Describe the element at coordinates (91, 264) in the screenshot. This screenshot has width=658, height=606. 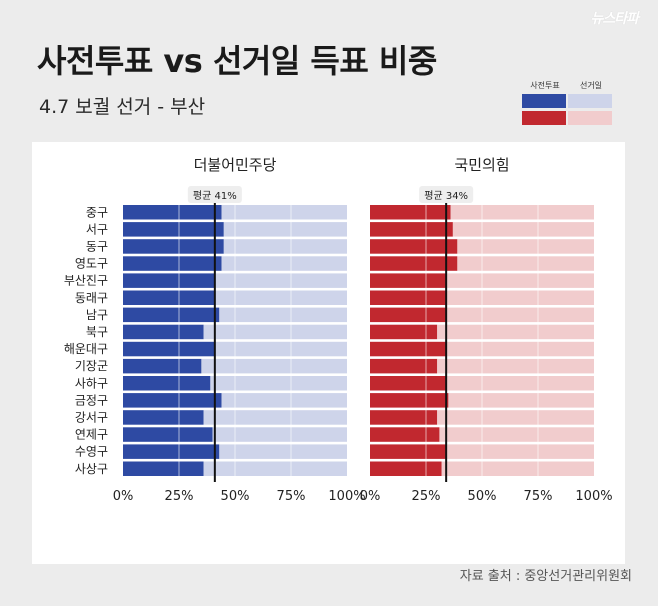
I see `category-label: 영도구` at that location.